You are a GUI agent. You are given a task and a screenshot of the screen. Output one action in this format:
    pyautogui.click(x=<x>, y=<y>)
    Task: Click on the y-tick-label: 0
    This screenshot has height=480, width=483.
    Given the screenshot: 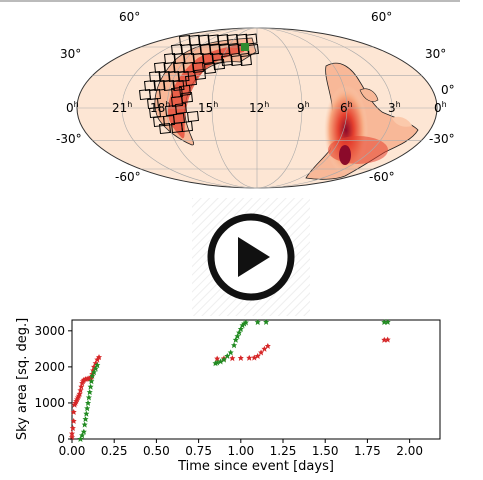 What is the action you would take?
    pyautogui.click(x=61, y=439)
    